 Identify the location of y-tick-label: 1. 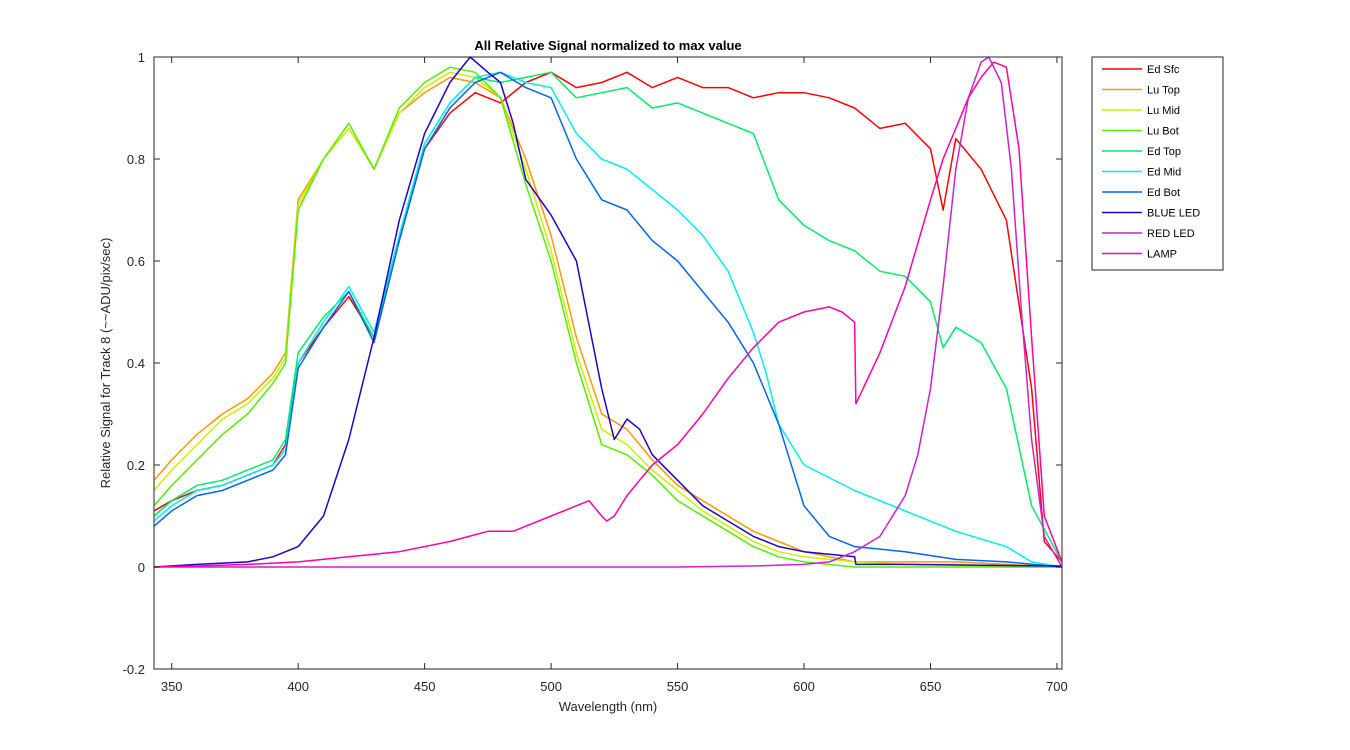
(141, 57).